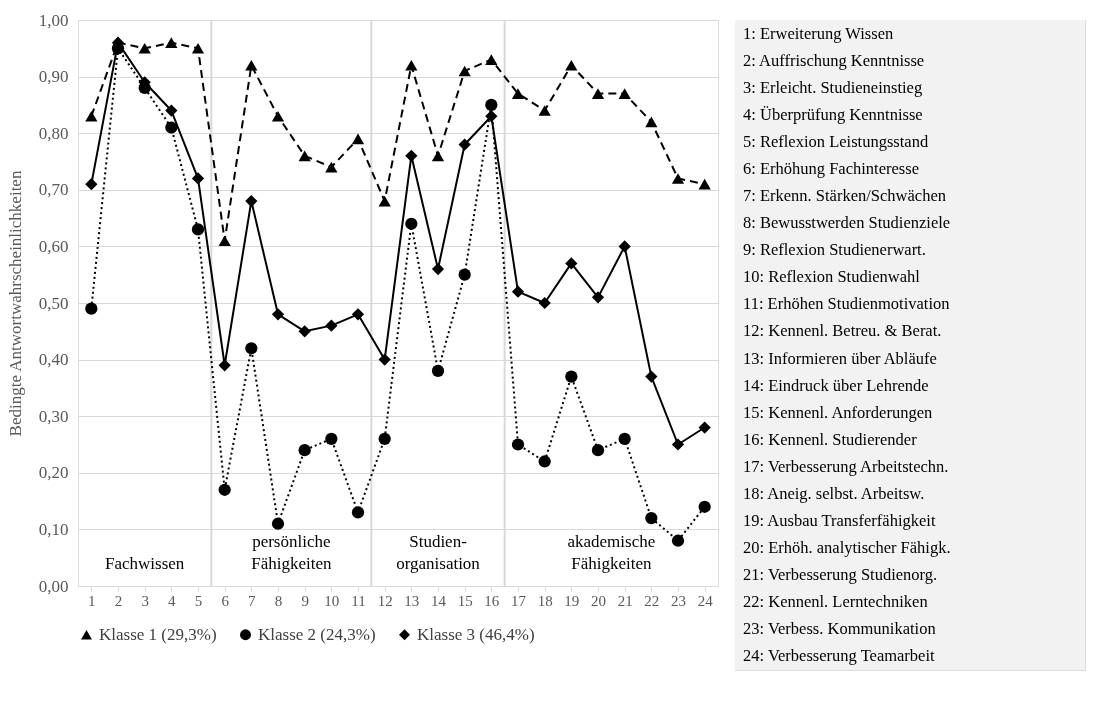  I want to click on text: 15: Kennenl. Anforderungen, so click(838, 412).